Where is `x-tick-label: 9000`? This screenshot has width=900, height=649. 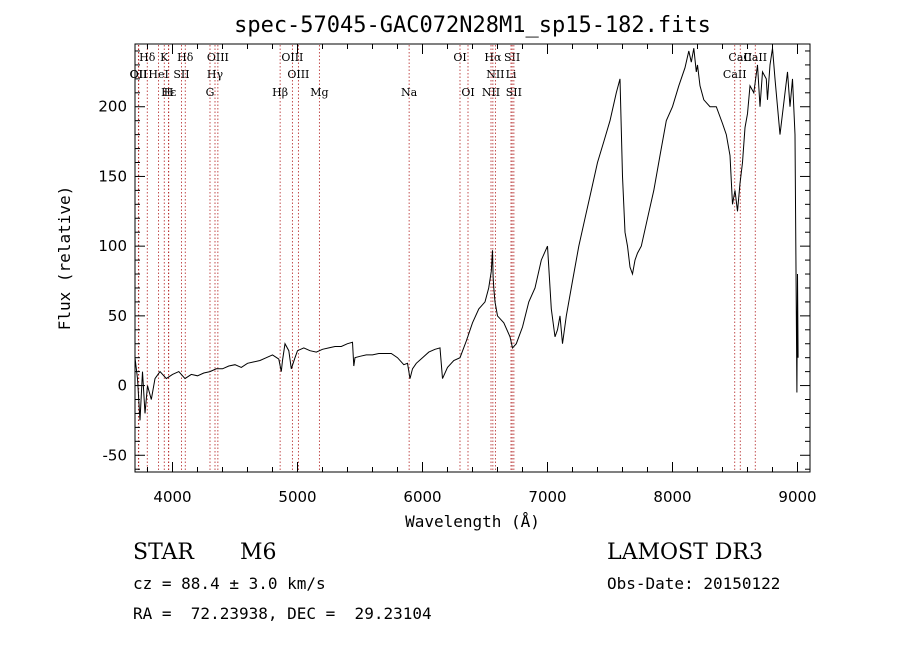
x-tick-label: 9000 is located at coordinates (797, 497).